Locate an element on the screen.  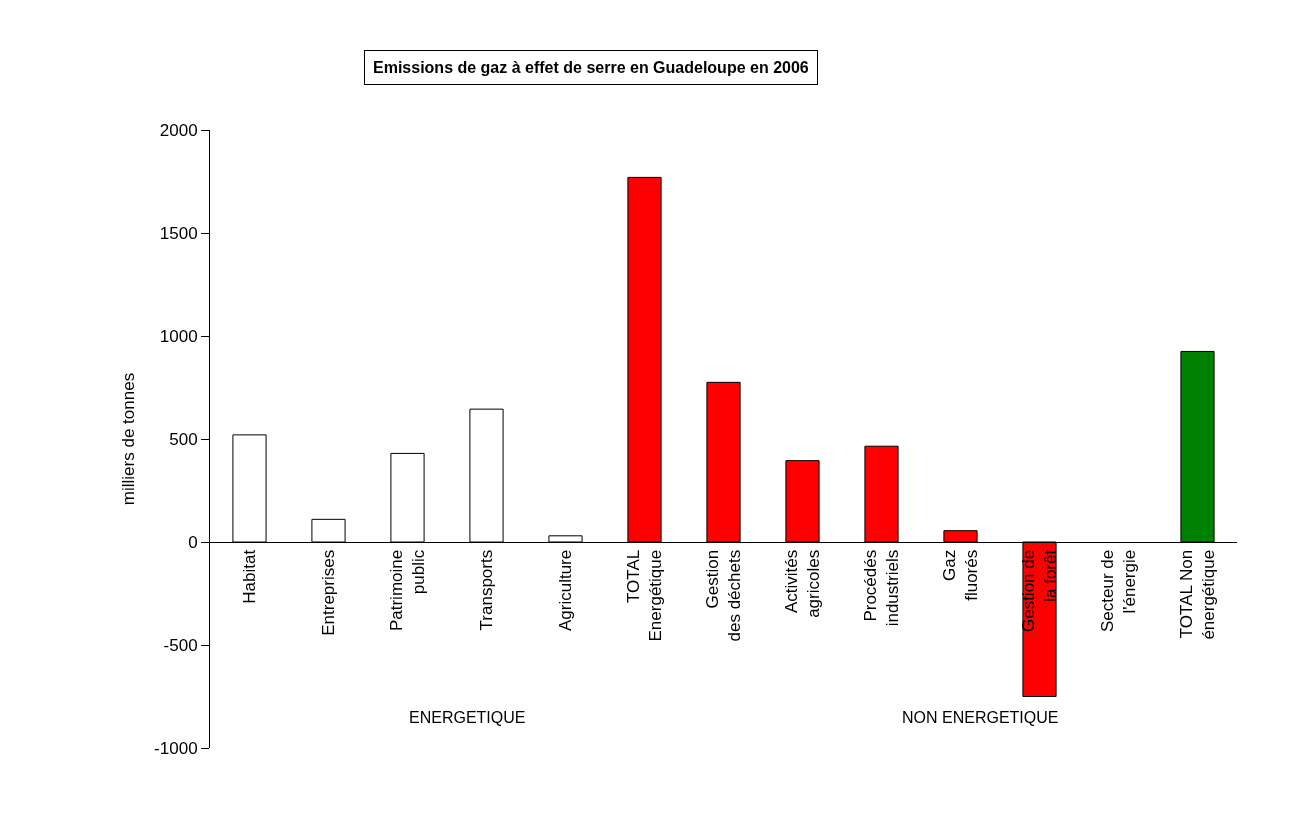
annotation: NON ENERGETIQUE is located at coordinates (980, 717).